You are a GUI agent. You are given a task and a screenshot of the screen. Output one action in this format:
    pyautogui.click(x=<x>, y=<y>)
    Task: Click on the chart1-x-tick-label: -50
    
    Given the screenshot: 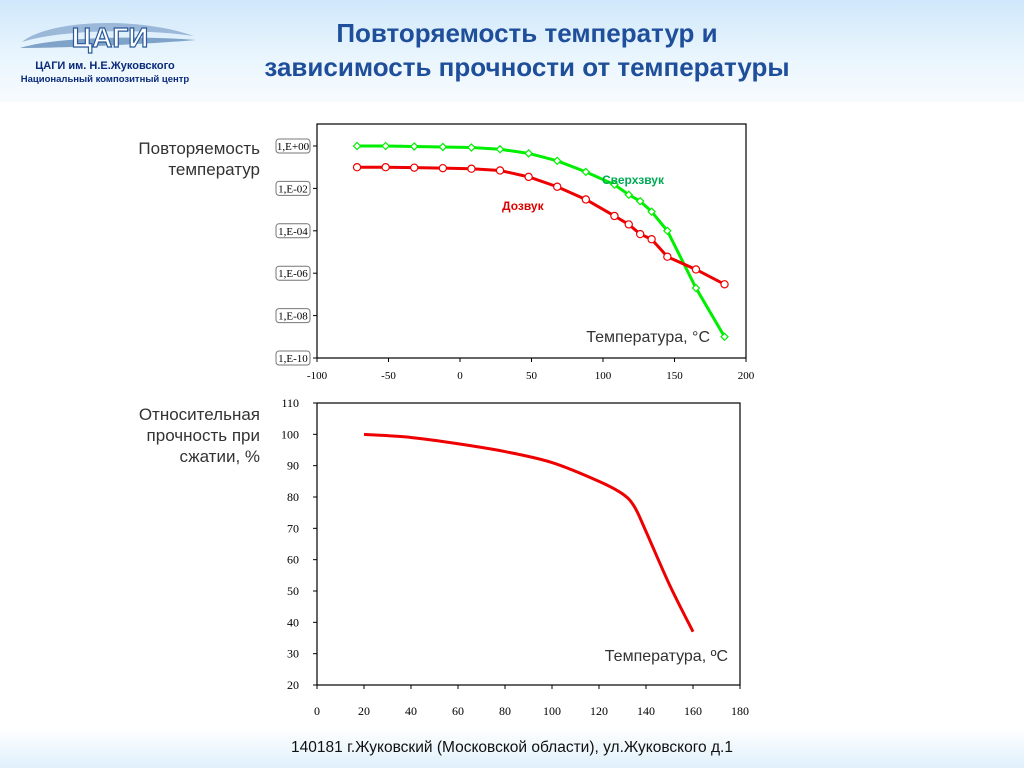 What is the action you would take?
    pyautogui.click(x=388, y=376)
    